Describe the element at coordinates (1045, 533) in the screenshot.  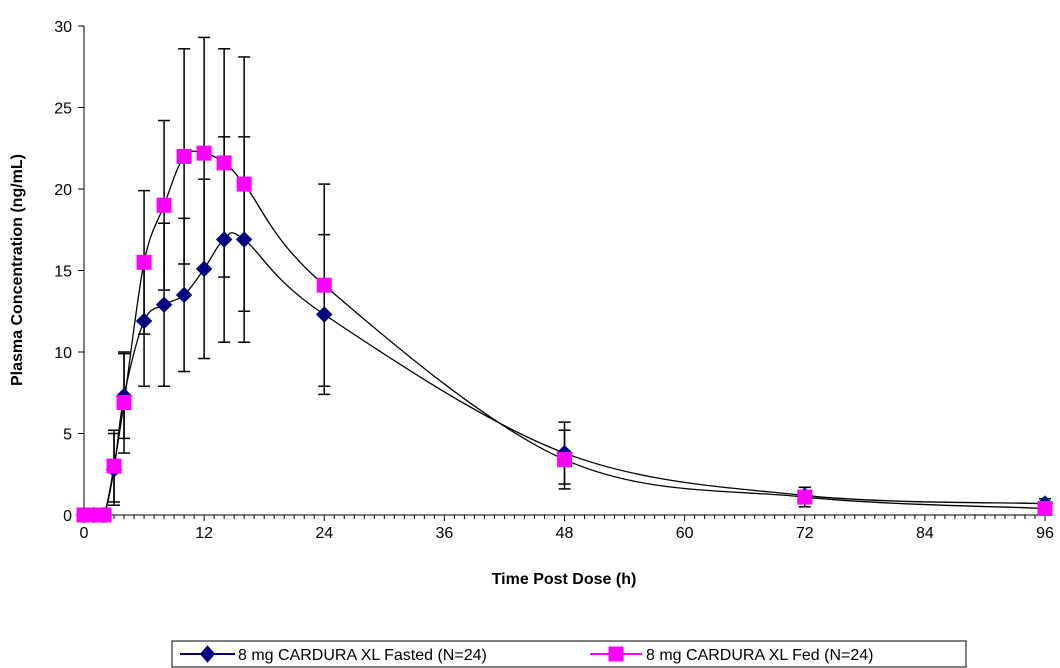
I see `x-tick-label: 96` at that location.